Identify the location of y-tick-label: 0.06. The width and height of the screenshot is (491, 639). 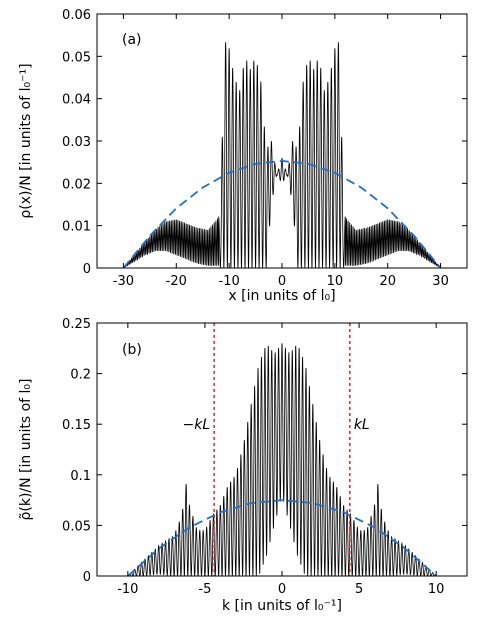
(76, 15).